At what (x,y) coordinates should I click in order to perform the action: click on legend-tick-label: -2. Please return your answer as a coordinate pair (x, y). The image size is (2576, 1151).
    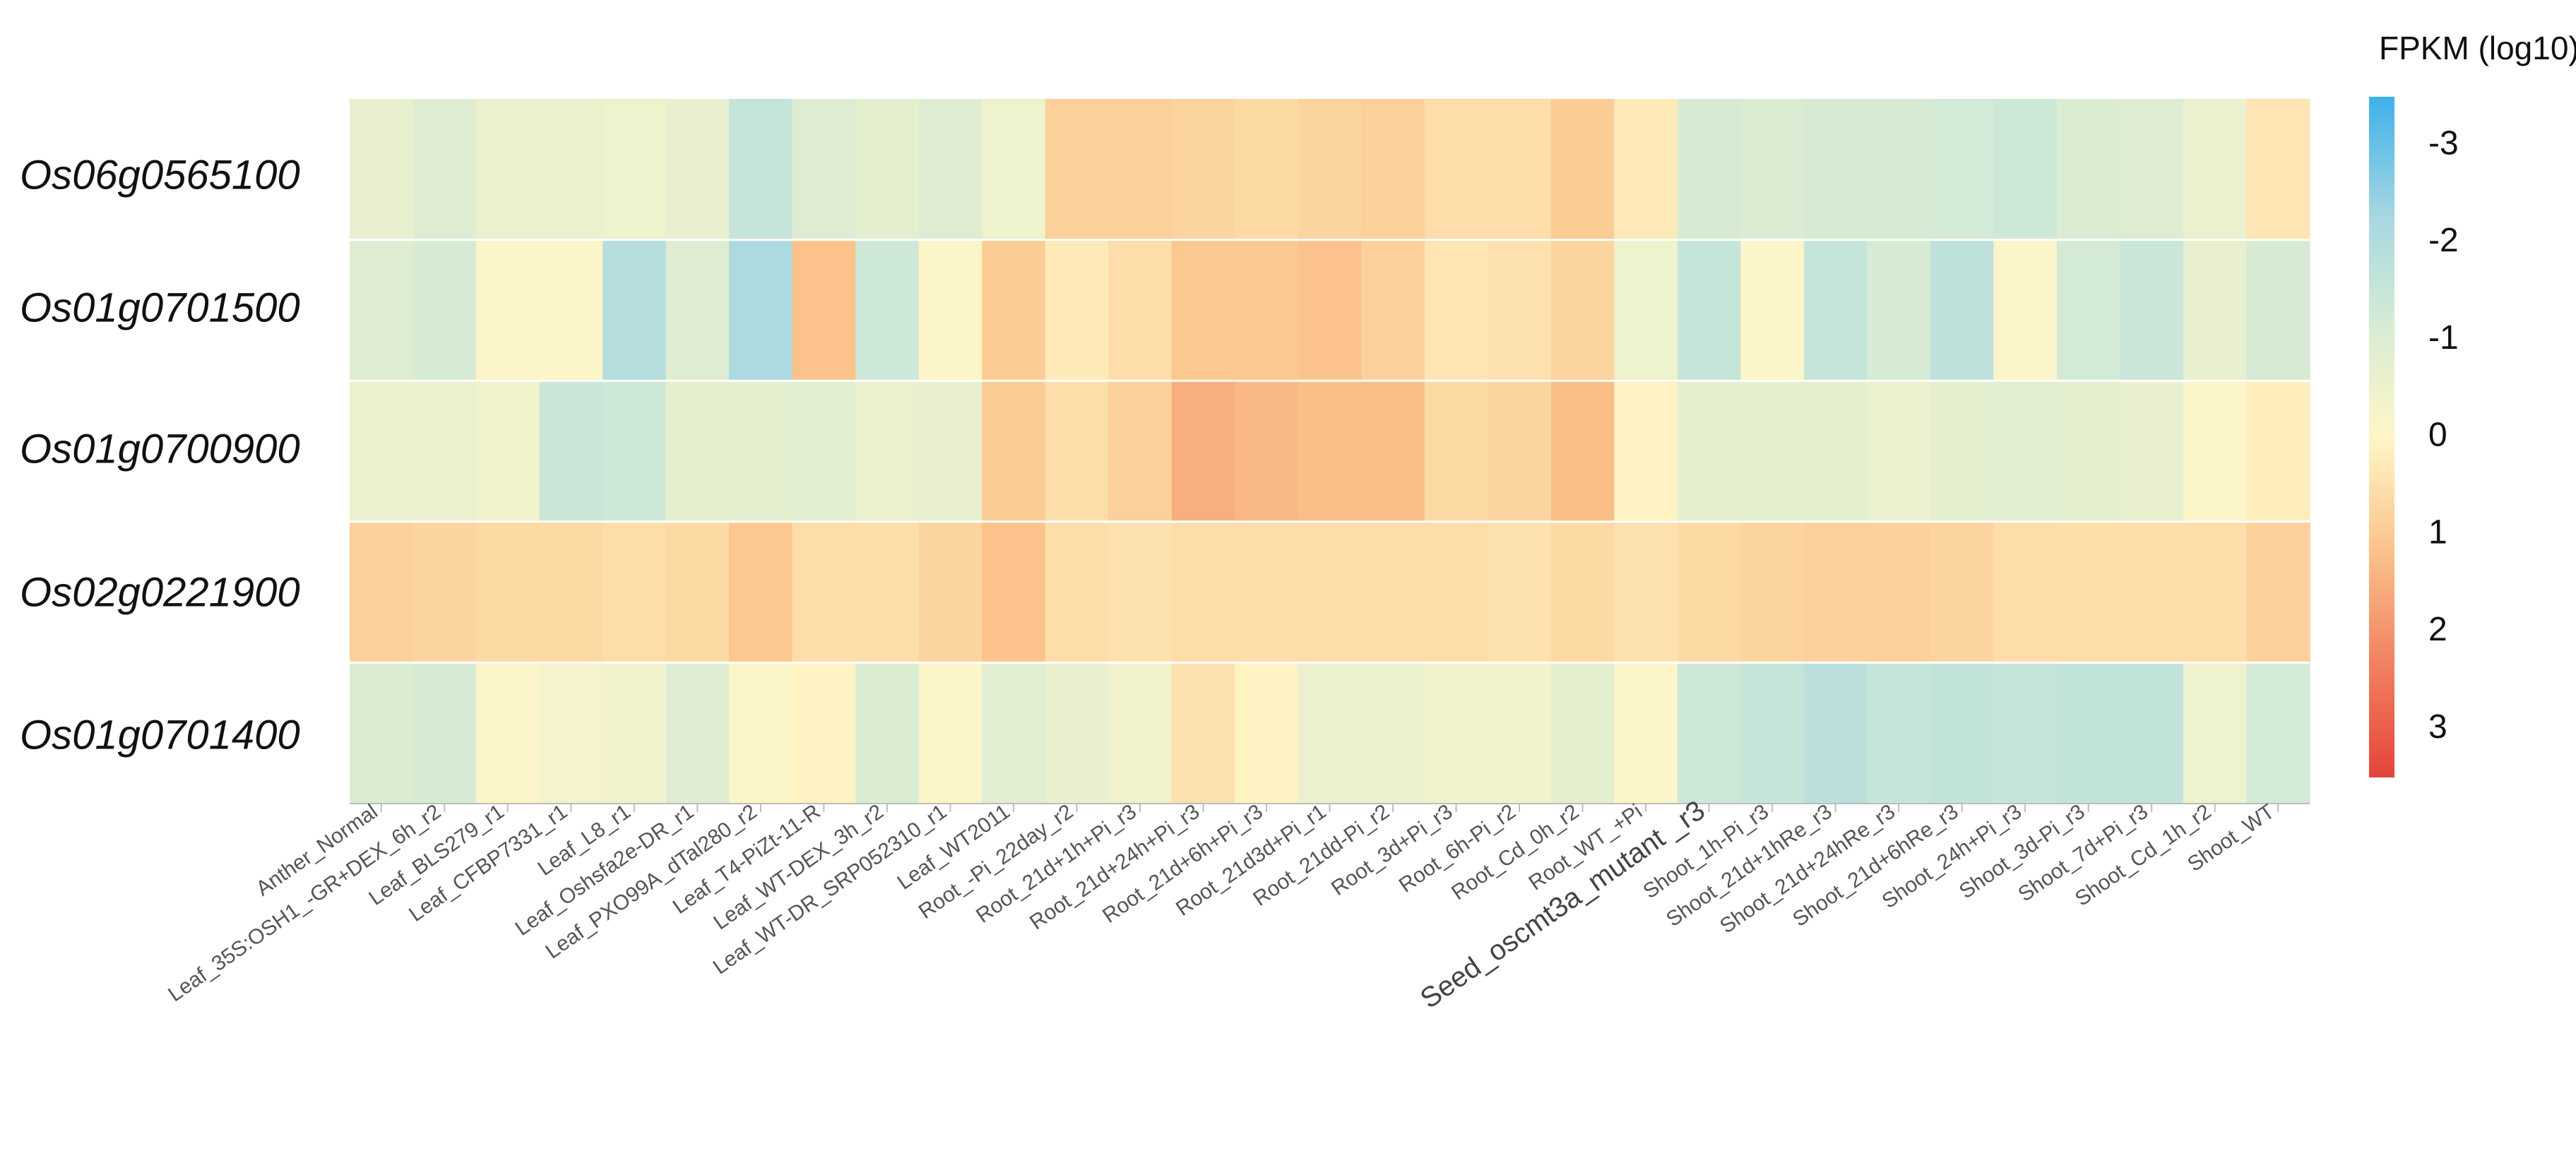
    Looking at the image, I should click on (2443, 240).